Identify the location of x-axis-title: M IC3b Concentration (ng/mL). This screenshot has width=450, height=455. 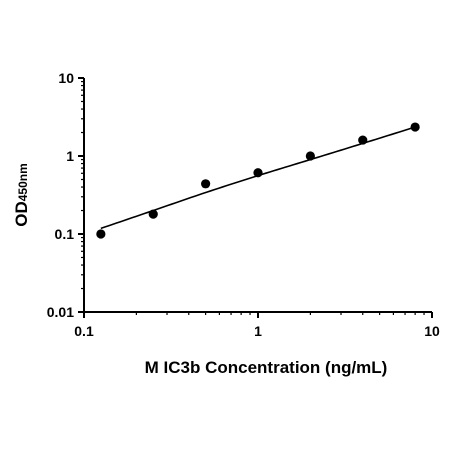
(266, 367).